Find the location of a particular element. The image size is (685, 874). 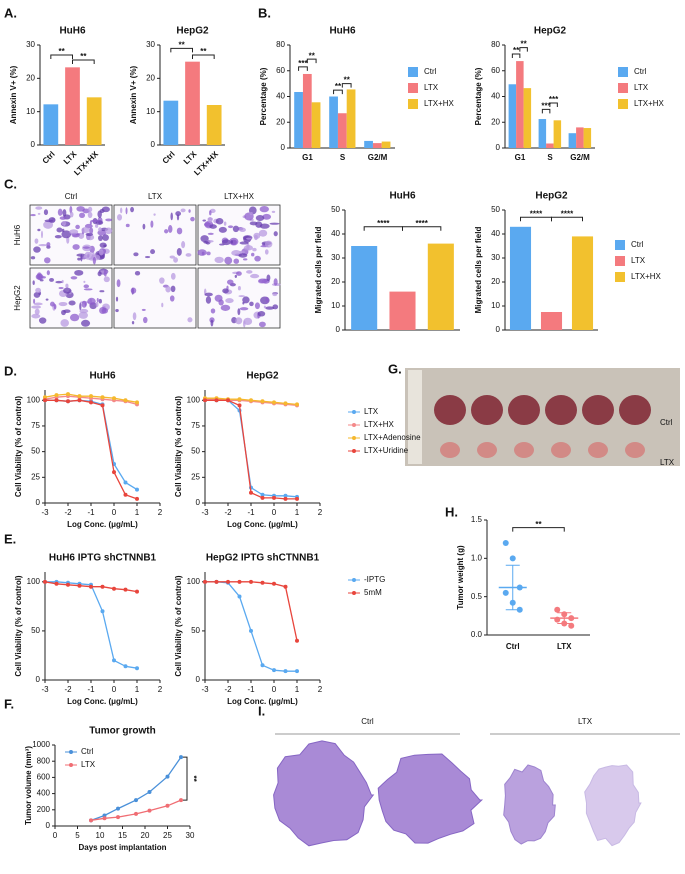

x-tick-label: G2/M is located at coordinates (580, 157).